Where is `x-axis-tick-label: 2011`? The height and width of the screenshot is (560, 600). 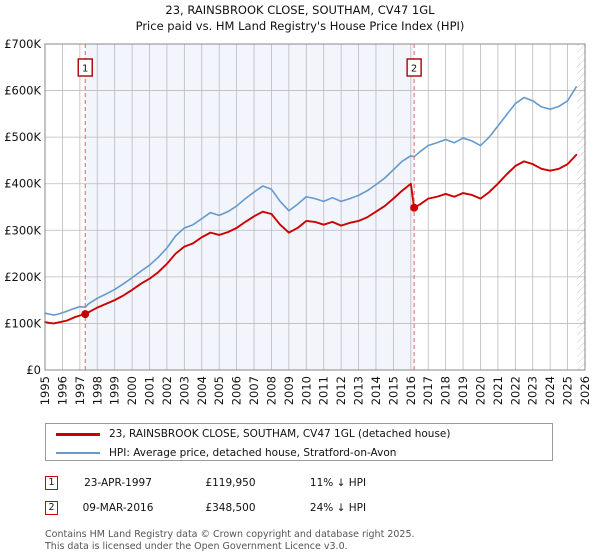 x-axis-tick-label: 2011 is located at coordinates (324, 390).